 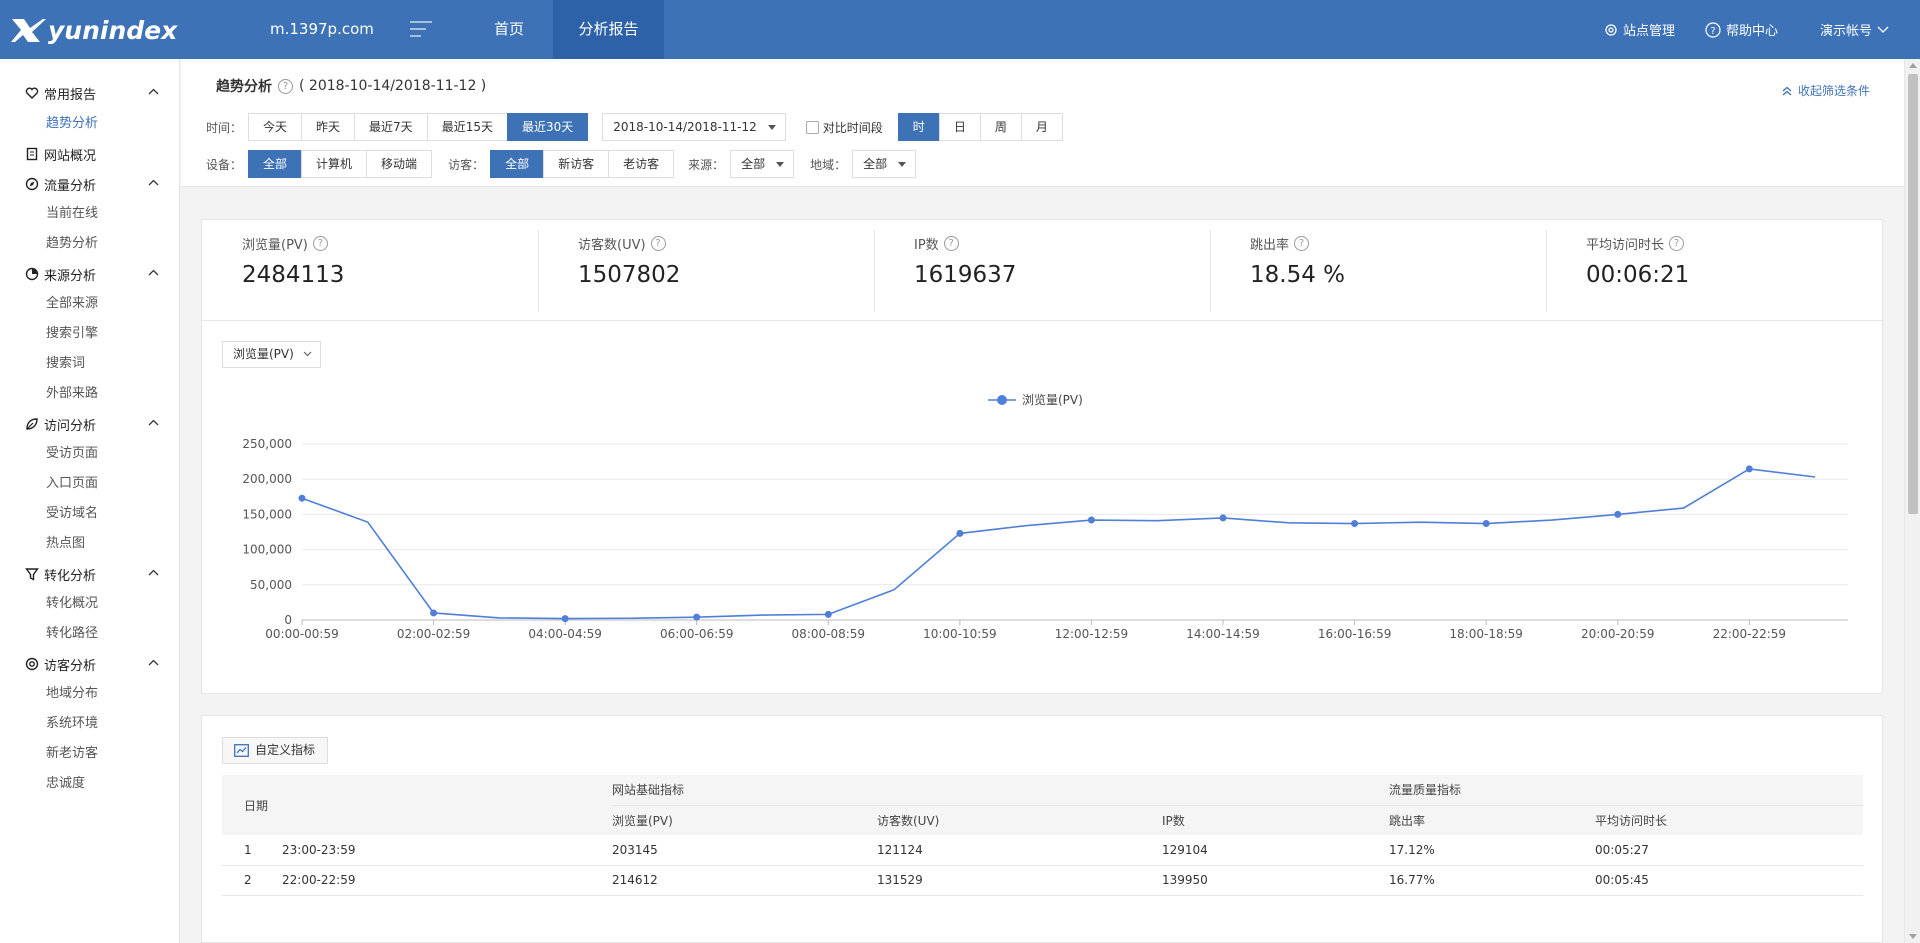 What do you see at coordinates (918, 127) in the screenshot?
I see `granularity-hour-button: 时` at bounding box center [918, 127].